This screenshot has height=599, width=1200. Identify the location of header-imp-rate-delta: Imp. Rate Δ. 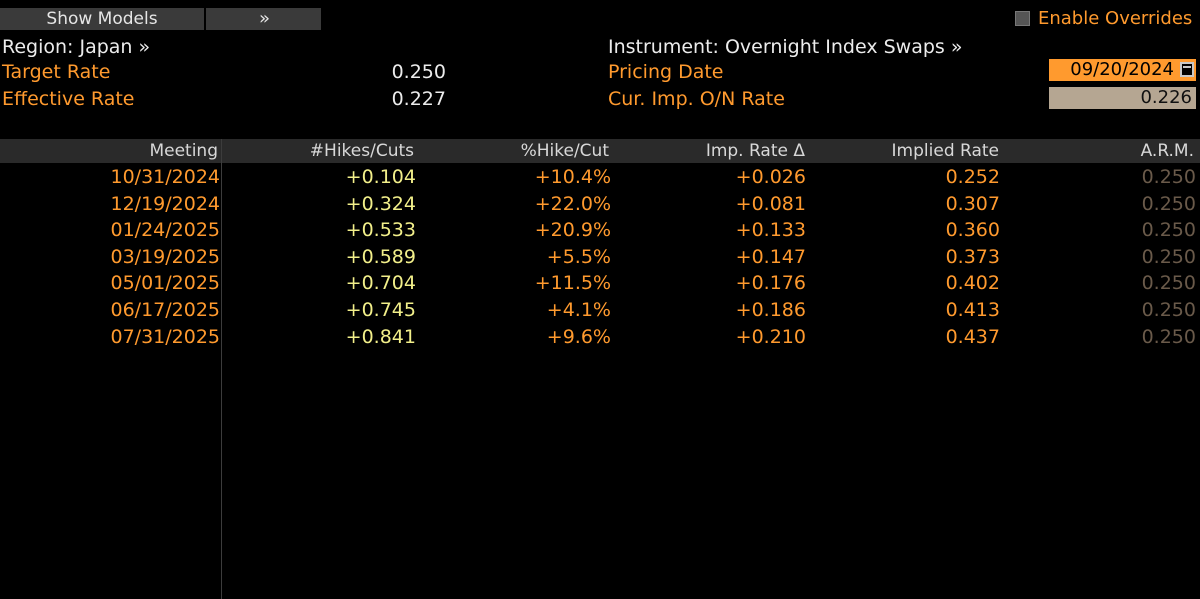
(755, 151).